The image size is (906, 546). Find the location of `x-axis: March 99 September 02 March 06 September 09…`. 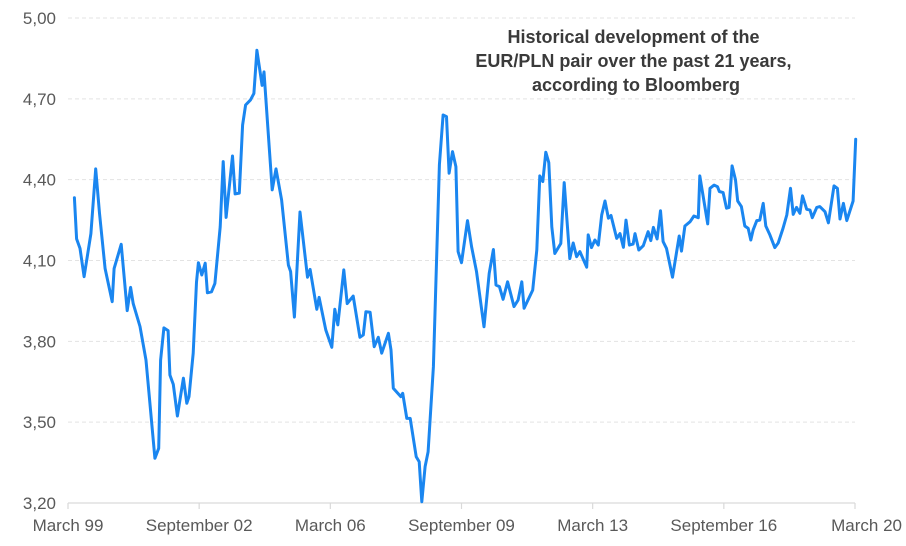

x-axis: March 99 September 02 March 06 September 09… is located at coordinates (467, 518).